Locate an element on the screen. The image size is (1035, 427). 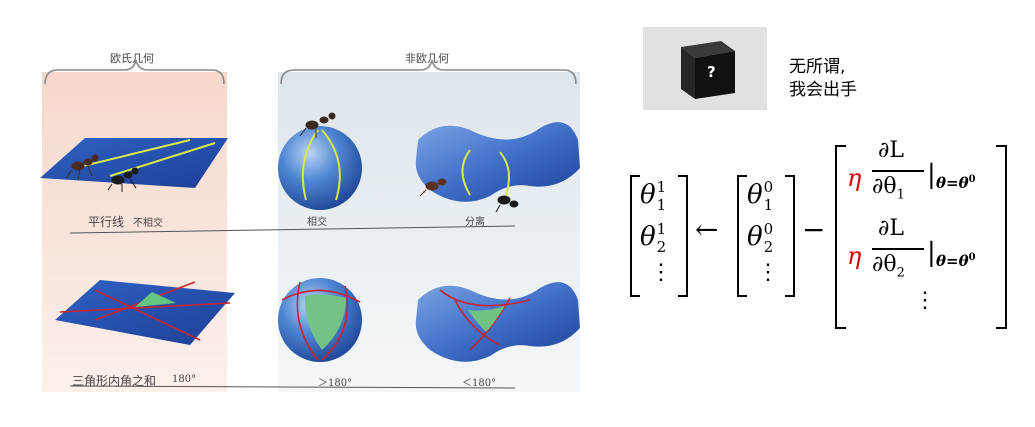
partial-theta-1: ∂θ1 is located at coordinates (888, 188).